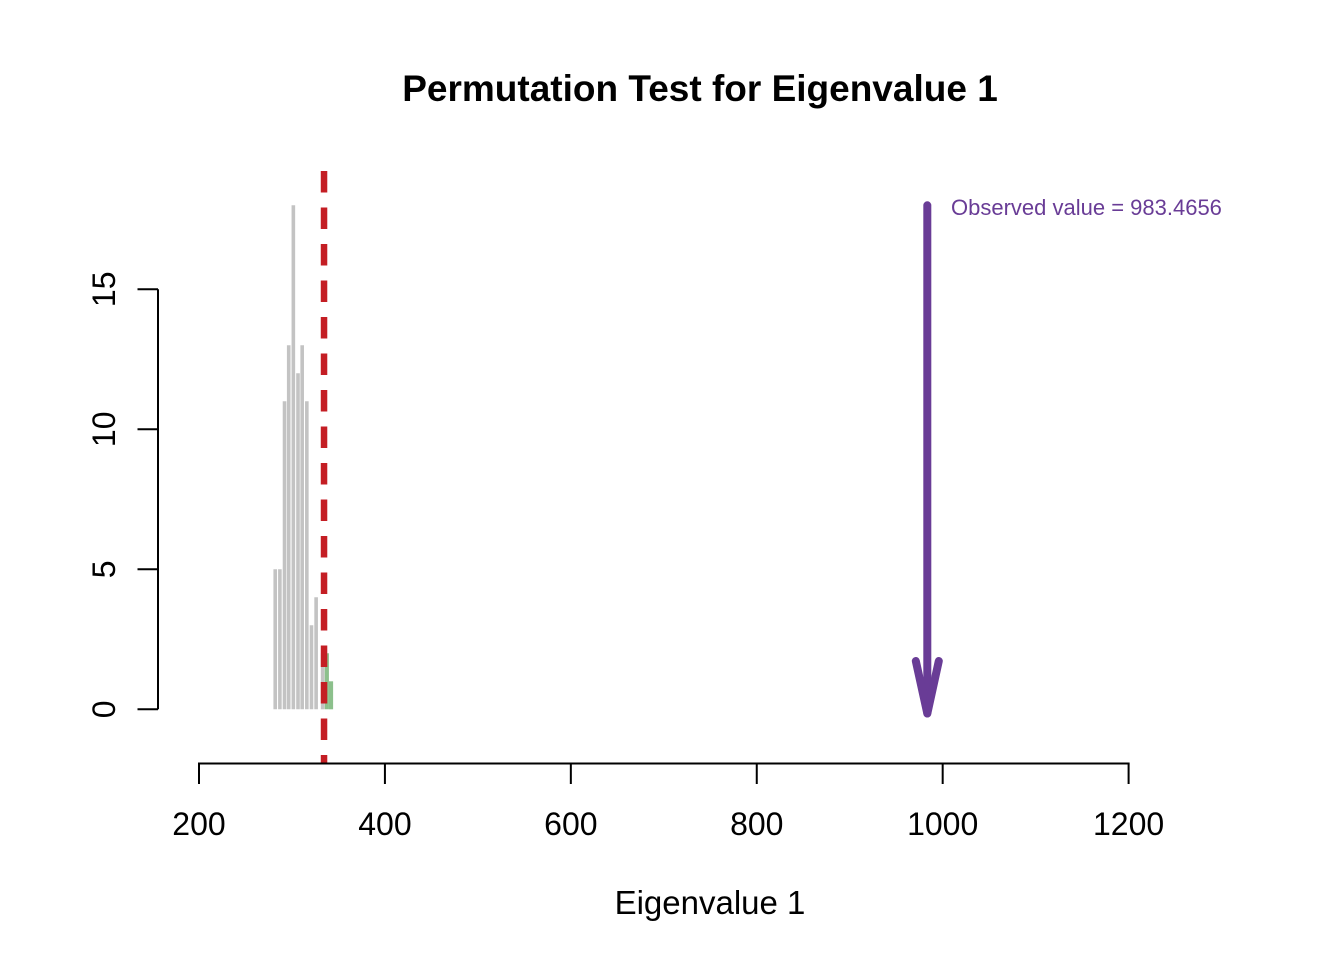 This screenshot has width=1344, height=960. Describe the element at coordinates (942, 824) in the screenshot. I see `x-tick-label: 1000` at that location.